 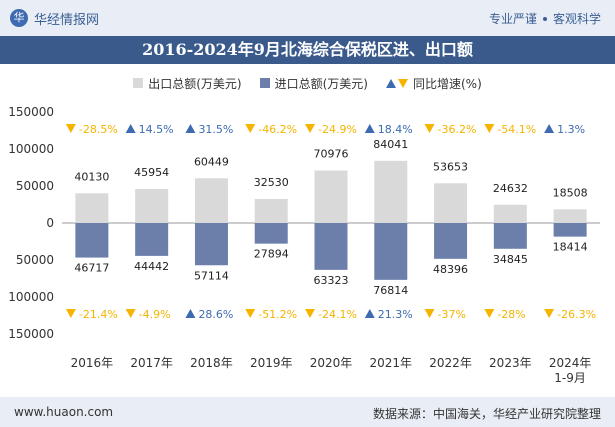 I want to click on brand-name: 华经情报网, so click(x=67, y=20).